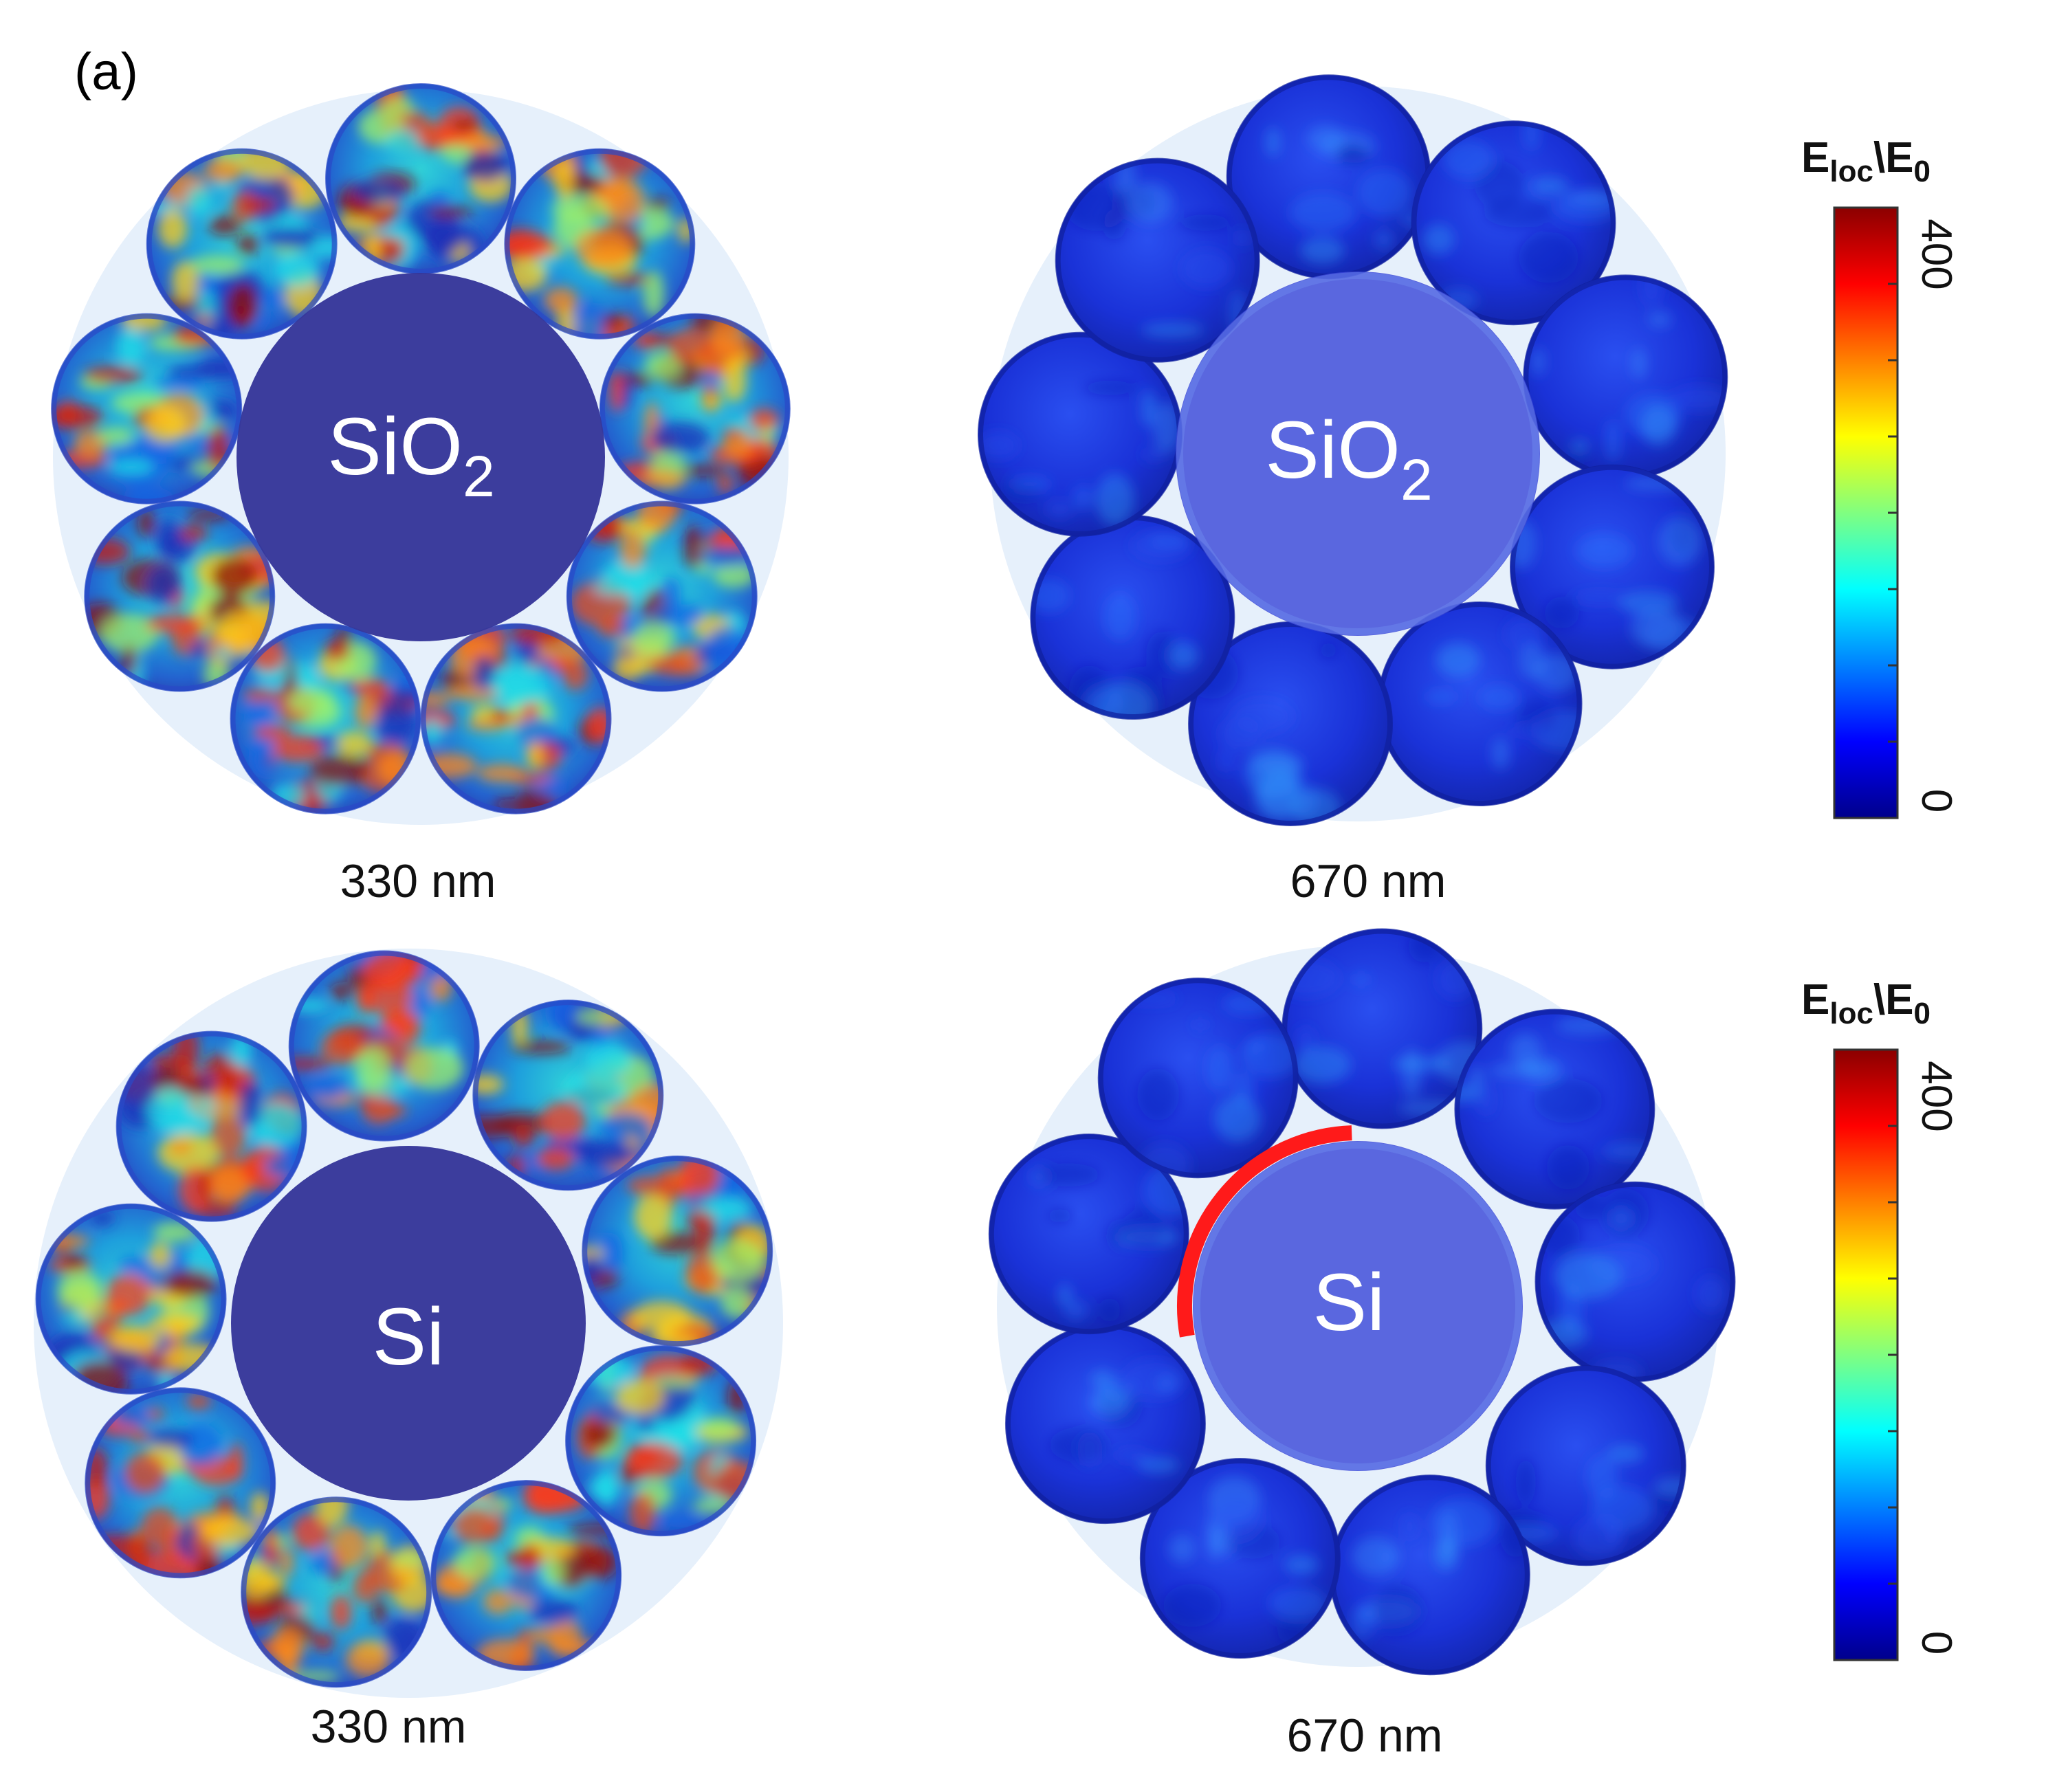 The image size is (2046, 1792). Describe the element at coordinates (1264, 1231) in the screenshot. I see `marker-arc` at that location.